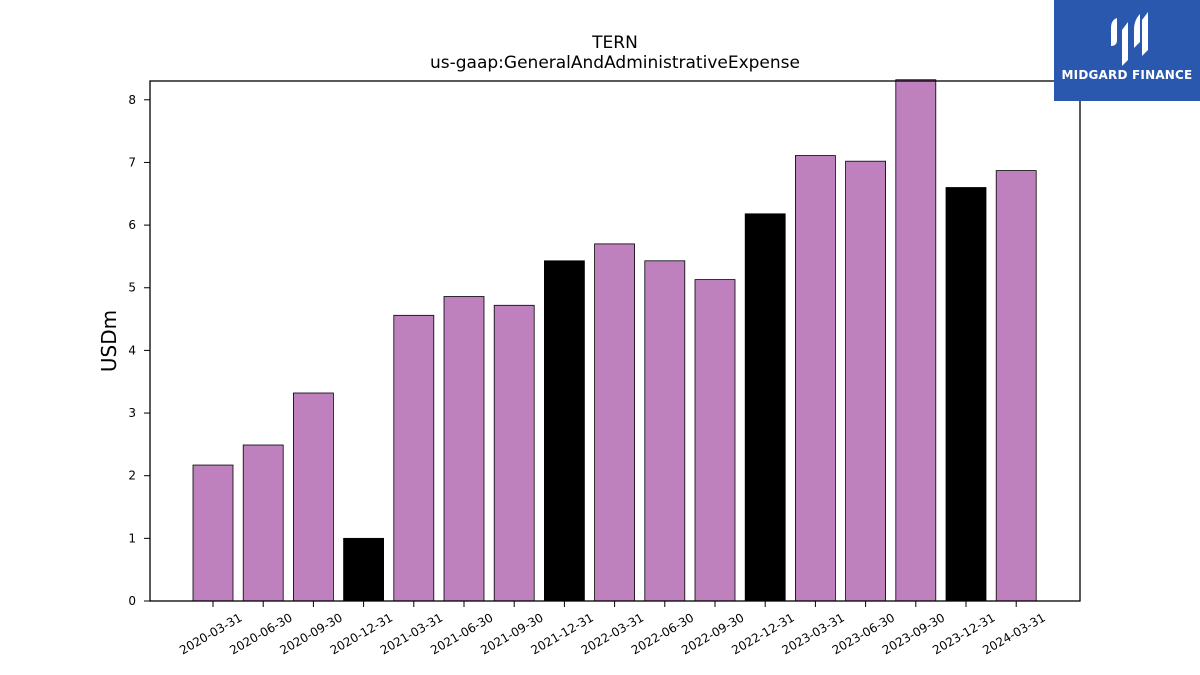 This screenshot has width=1200, height=675. Describe the element at coordinates (132, 225) in the screenshot. I see `y-tick-label: 6` at that location.